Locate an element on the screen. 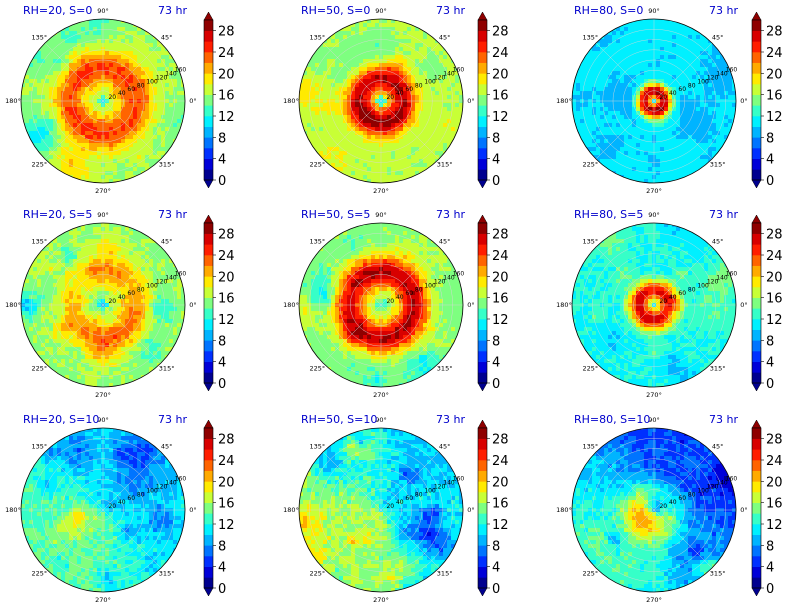 The width and height of the screenshot is (785, 612). polar-frame is located at coordinates (654, 101).